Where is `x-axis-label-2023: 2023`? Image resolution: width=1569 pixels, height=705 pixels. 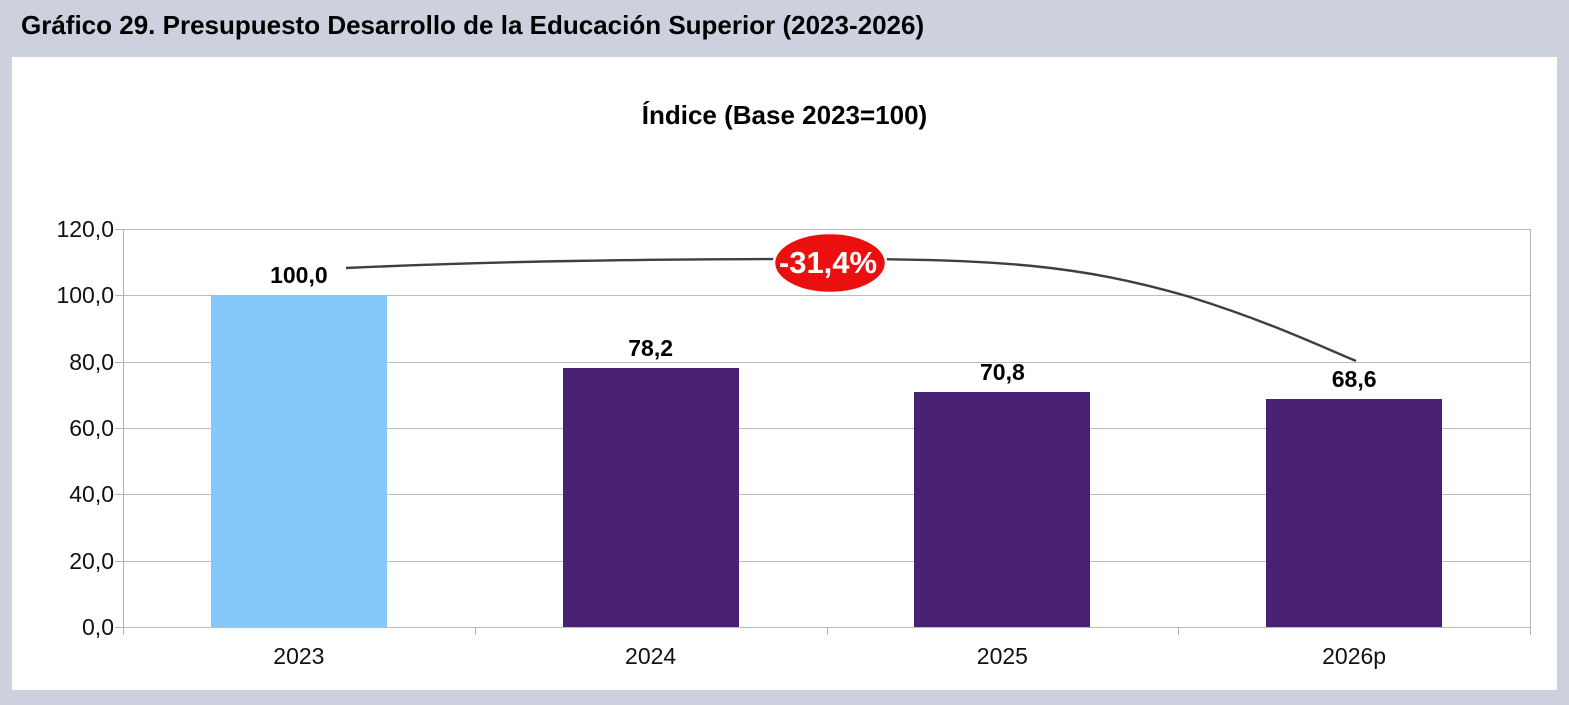
x-axis-label-2023: 2023 is located at coordinates (299, 656).